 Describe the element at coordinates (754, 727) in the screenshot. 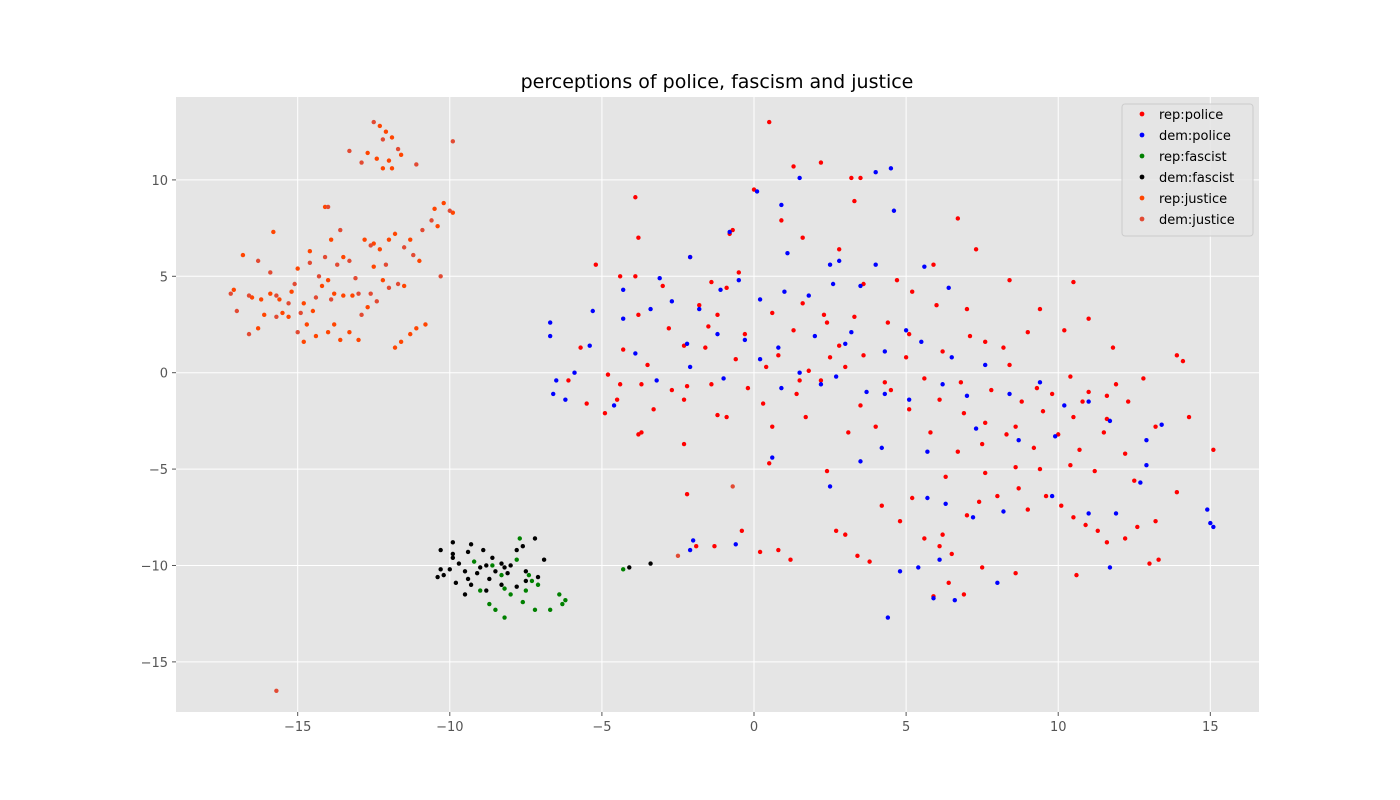

I see `x-tick-label: 0` at that location.